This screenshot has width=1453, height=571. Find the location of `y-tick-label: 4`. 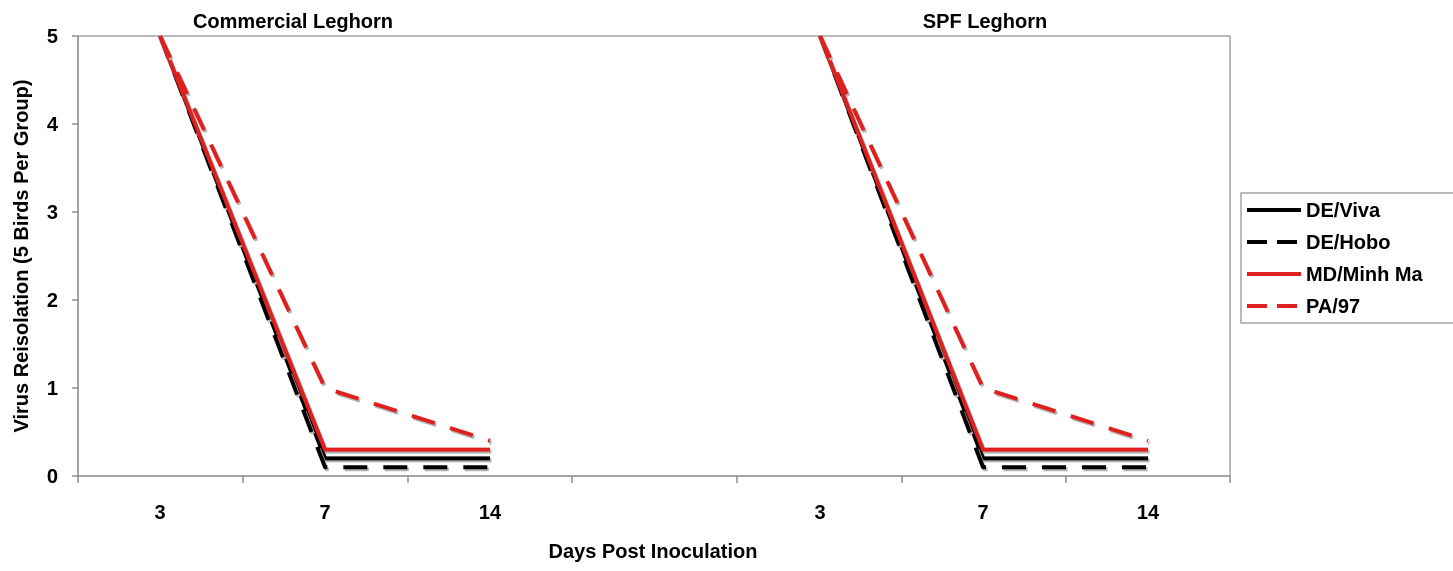

y-tick-label: 4 is located at coordinates (53, 125).